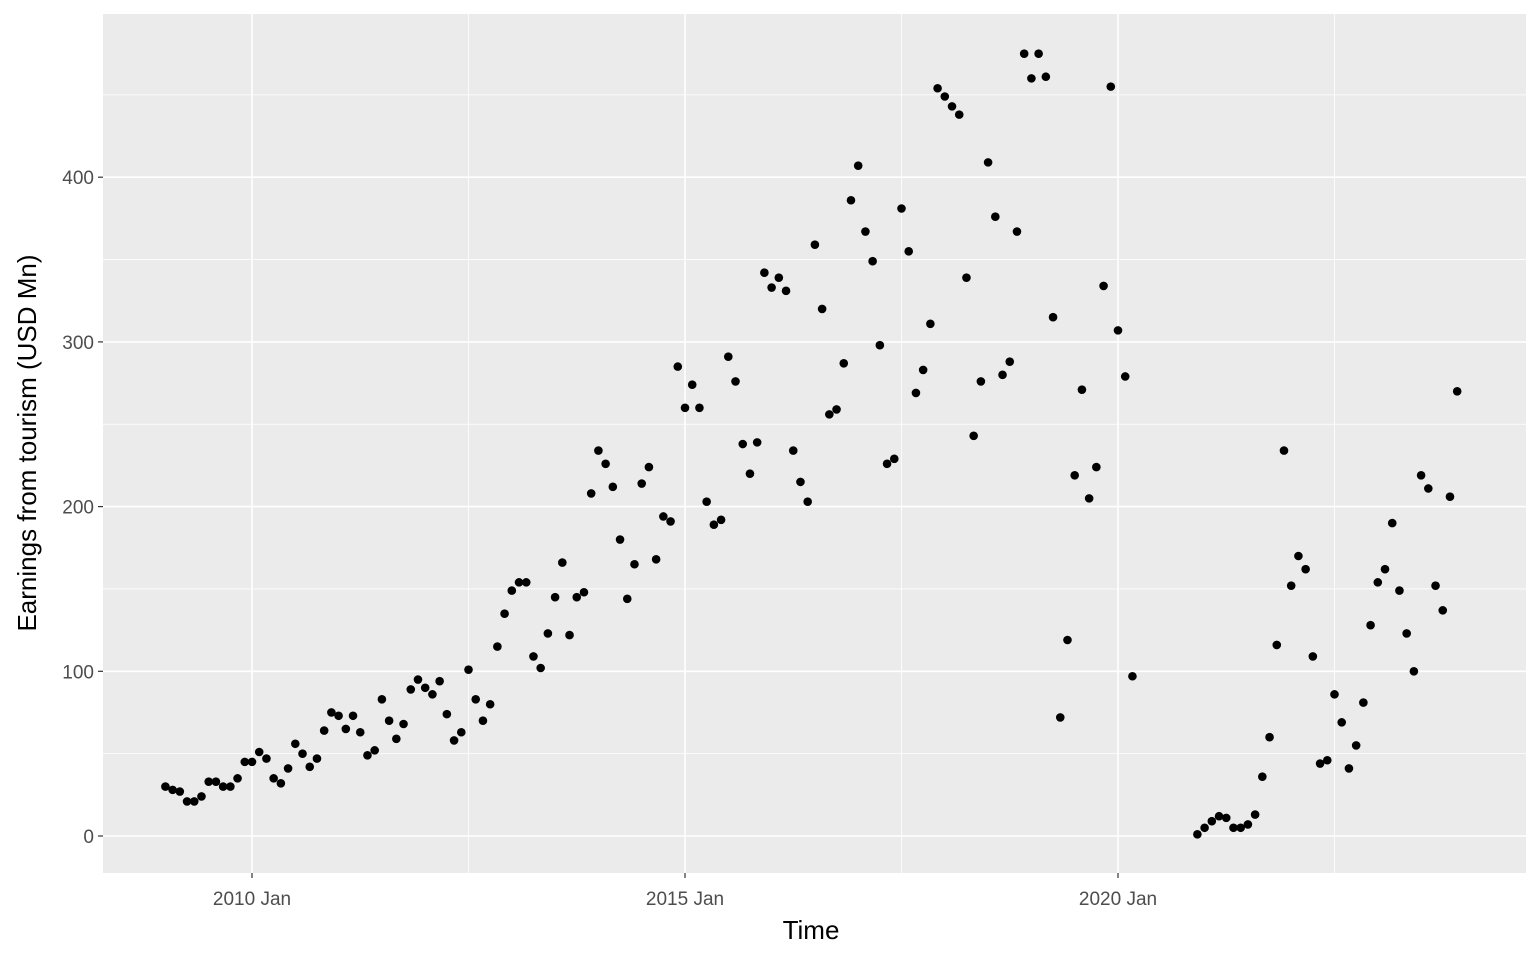 The image size is (1536, 965). I want to click on y-tick-label: 0, so click(88, 837).